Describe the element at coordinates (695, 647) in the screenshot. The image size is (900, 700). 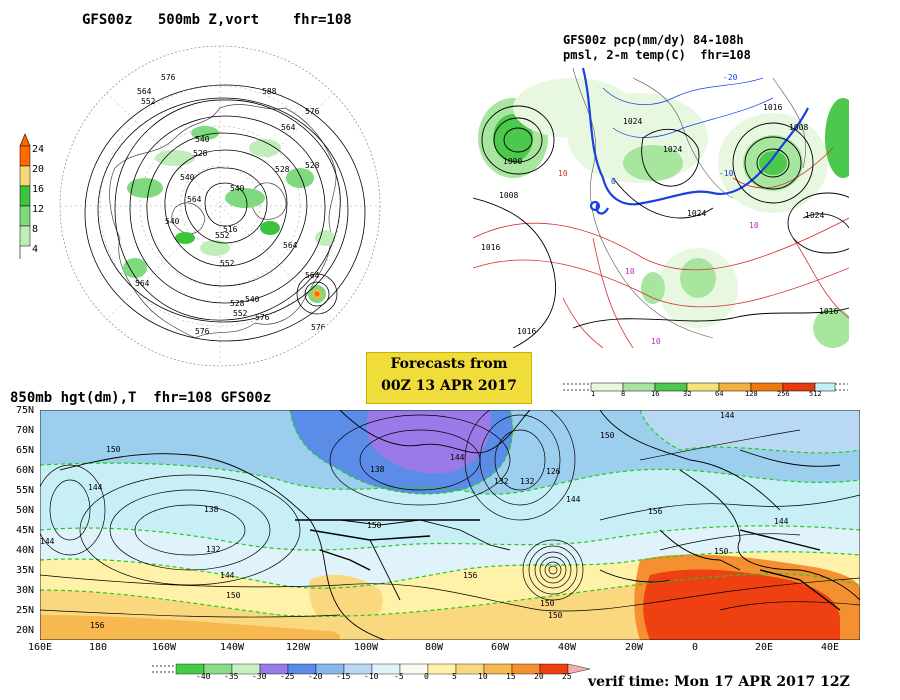
I see `lon-label: 0` at that location.